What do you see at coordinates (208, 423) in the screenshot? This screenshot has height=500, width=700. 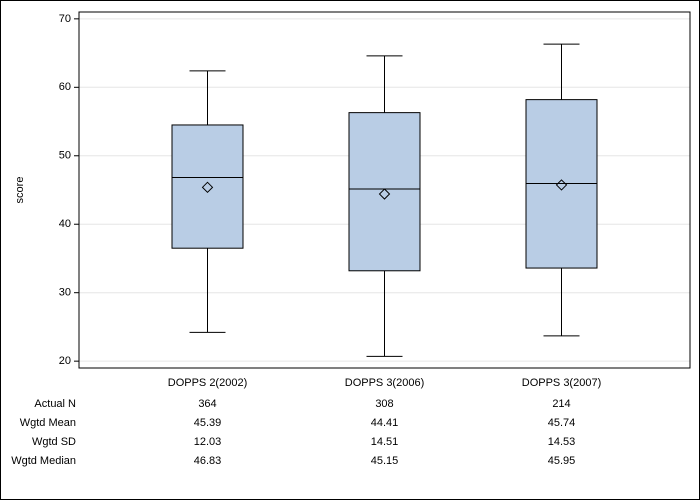 I see `table-cell: 45.39` at bounding box center [208, 423].